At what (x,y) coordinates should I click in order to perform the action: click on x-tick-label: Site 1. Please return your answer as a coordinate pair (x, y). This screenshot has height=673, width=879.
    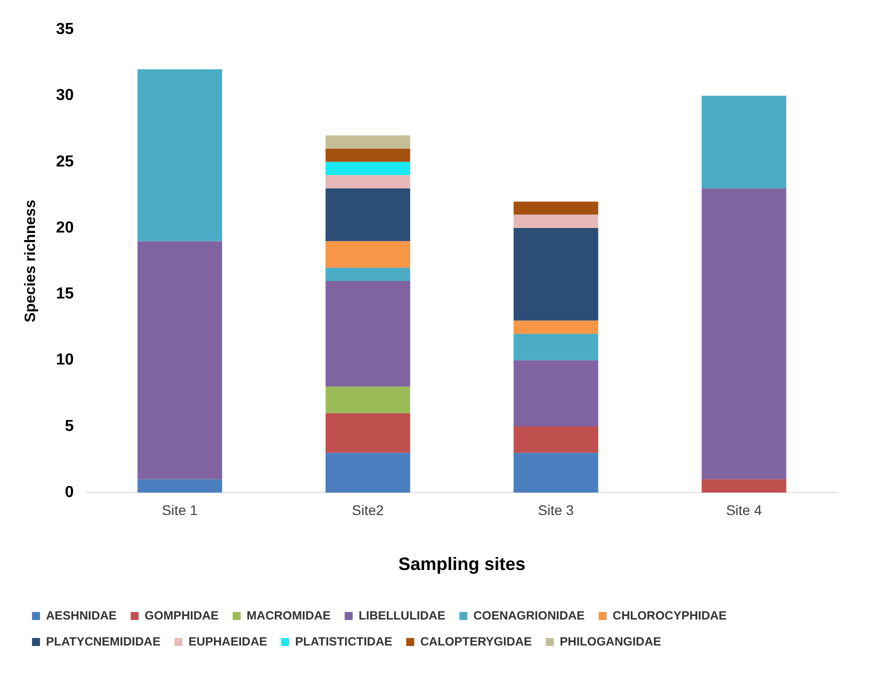
    Looking at the image, I should click on (180, 510).